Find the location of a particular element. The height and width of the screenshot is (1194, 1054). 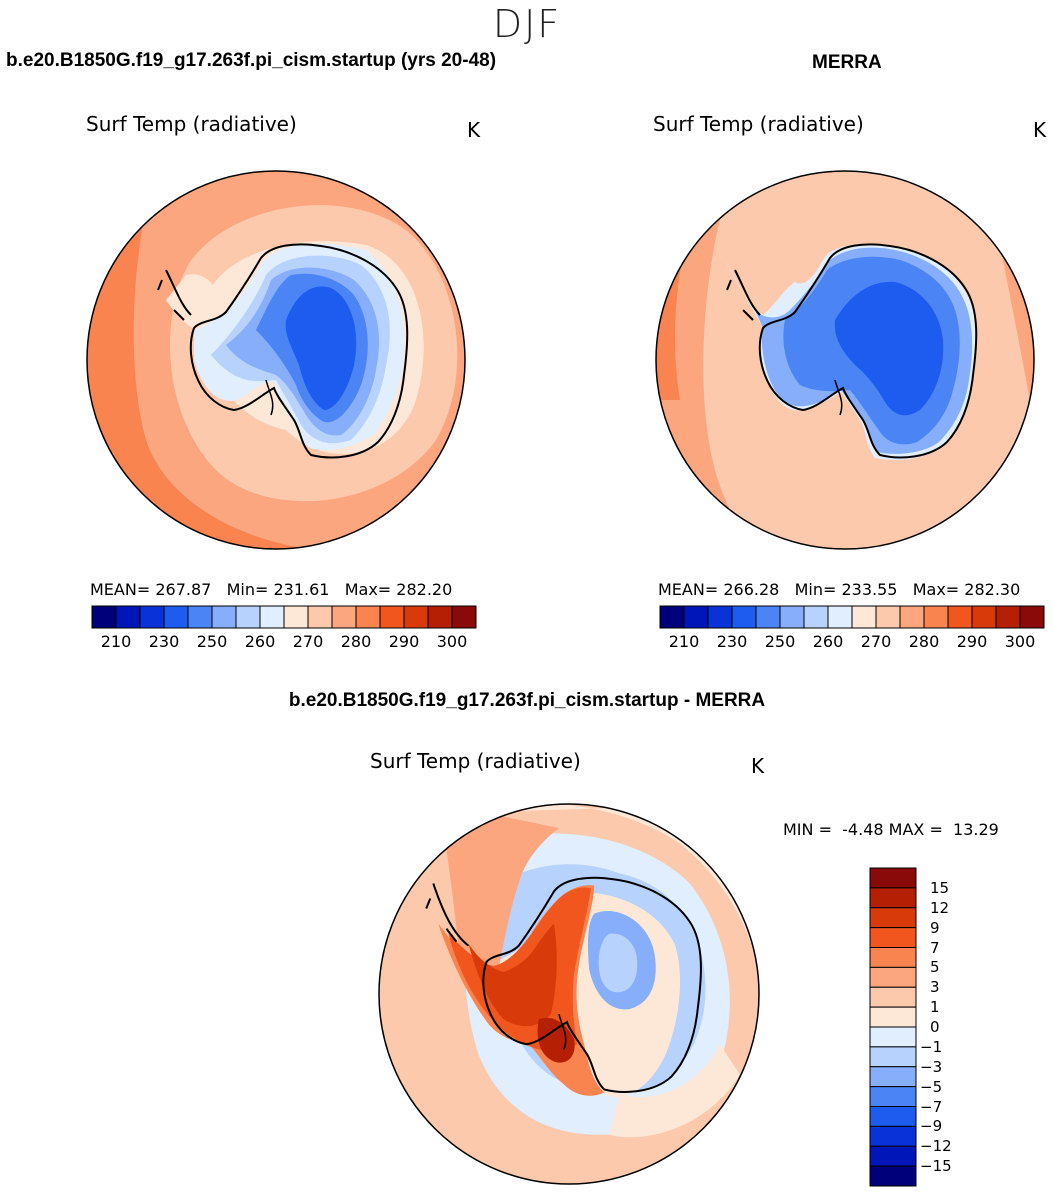

colorbar-tick-label: 5 is located at coordinates (935, 967).